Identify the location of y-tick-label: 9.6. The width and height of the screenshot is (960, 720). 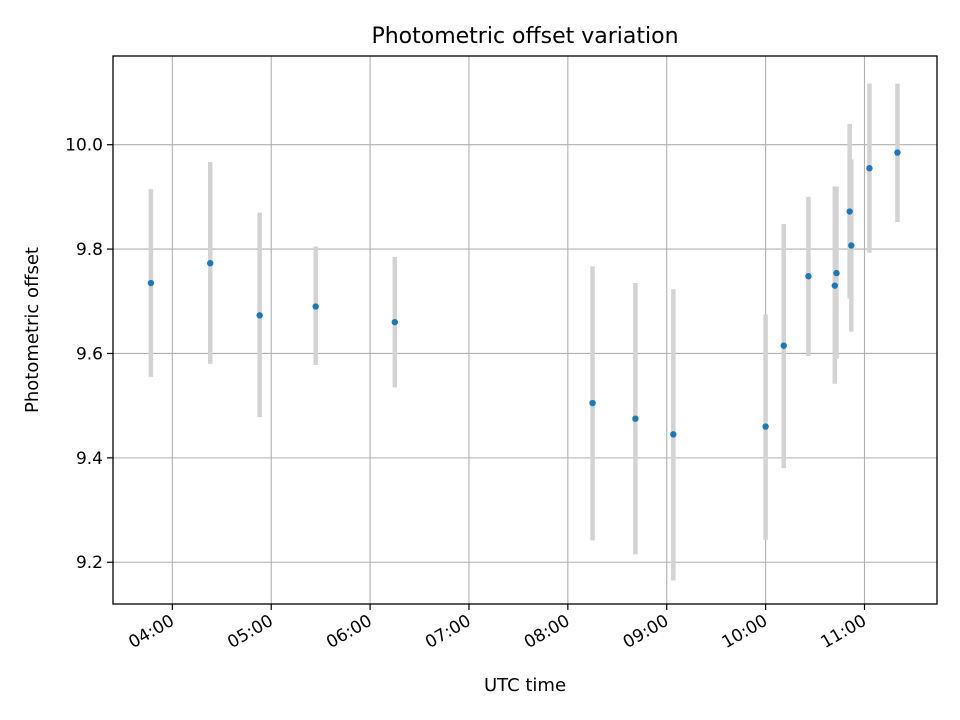
(89, 354).